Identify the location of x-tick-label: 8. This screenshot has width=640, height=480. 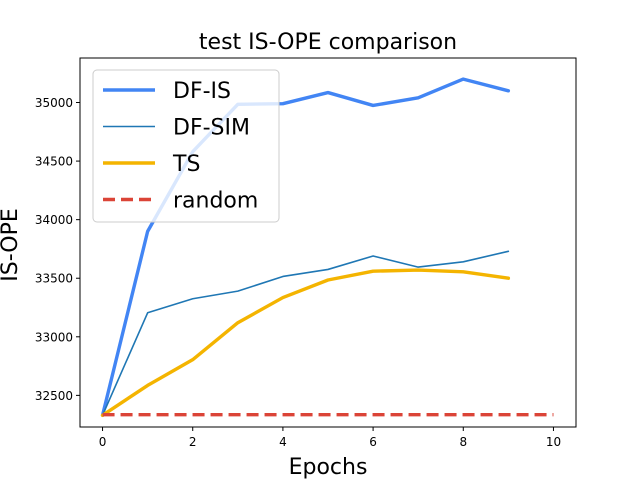
(463, 442).